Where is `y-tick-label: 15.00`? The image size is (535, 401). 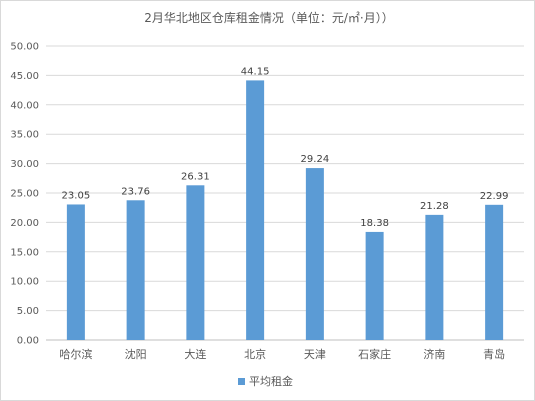
y-tick-label: 15.00 is located at coordinates (24, 252).